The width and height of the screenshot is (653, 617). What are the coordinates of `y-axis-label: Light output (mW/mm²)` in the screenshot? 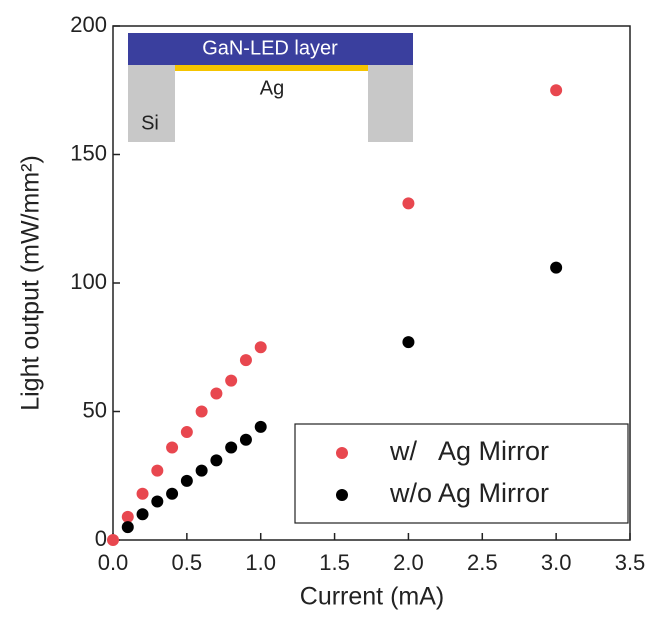 It's located at (31, 283).